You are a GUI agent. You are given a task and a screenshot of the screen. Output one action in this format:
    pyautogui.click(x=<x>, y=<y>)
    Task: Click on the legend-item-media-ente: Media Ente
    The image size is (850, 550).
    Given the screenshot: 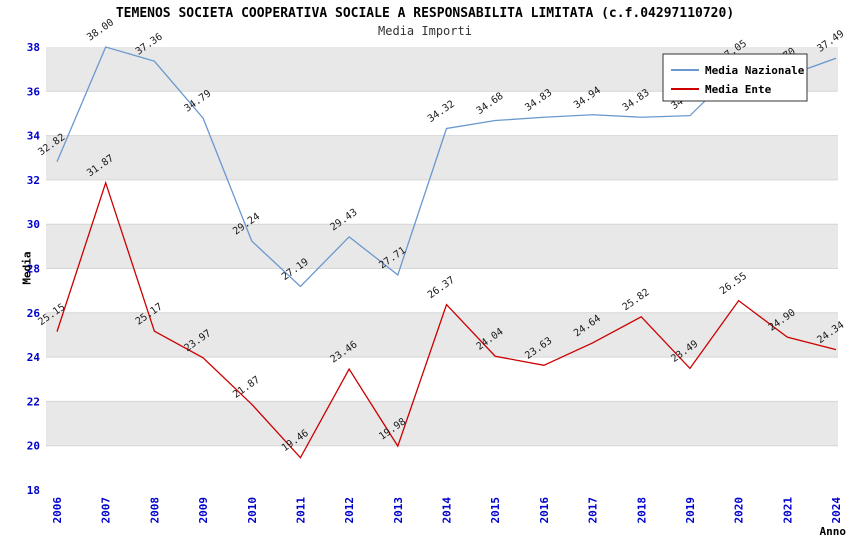 What is the action you would take?
    pyautogui.click(x=721, y=89)
    